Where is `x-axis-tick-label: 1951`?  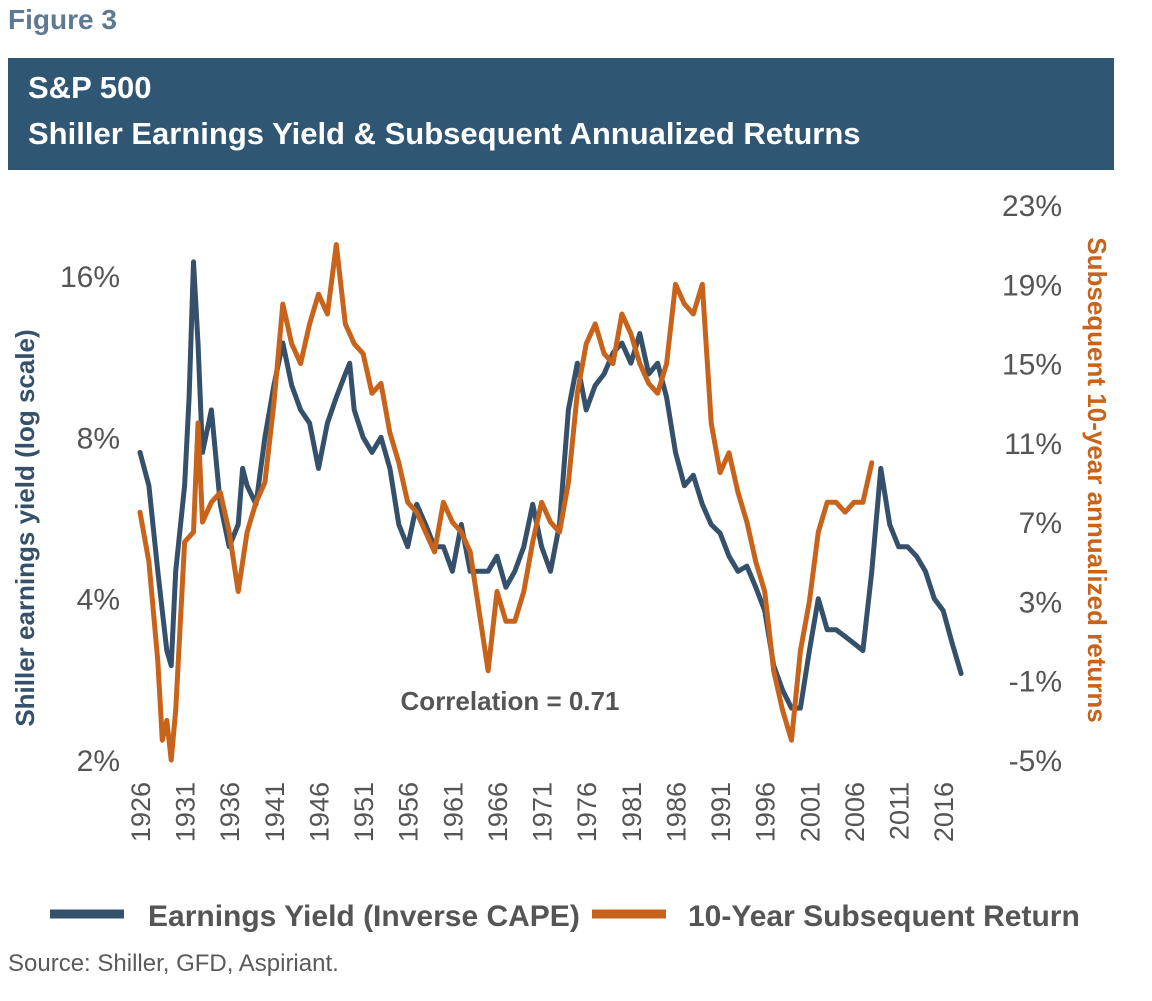
x-axis-tick-label: 1951 is located at coordinates (364, 812).